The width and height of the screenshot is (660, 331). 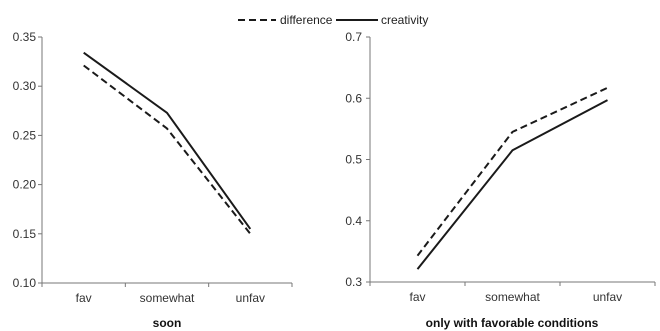 What do you see at coordinates (25, 86) in the screenshot?
I see `y-tick-label: 0.30` at bounding box center [25, 86].